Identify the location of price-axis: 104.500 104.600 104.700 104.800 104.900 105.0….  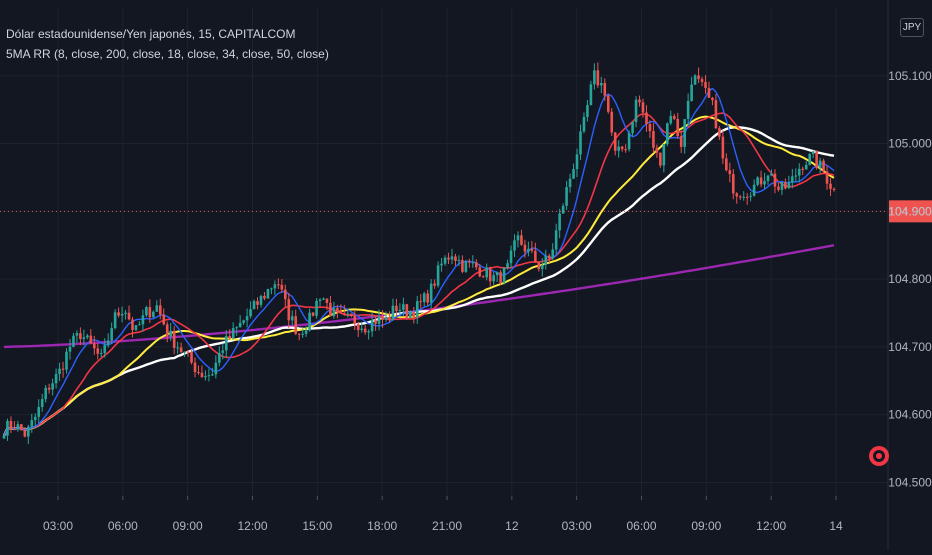
(909, 275).